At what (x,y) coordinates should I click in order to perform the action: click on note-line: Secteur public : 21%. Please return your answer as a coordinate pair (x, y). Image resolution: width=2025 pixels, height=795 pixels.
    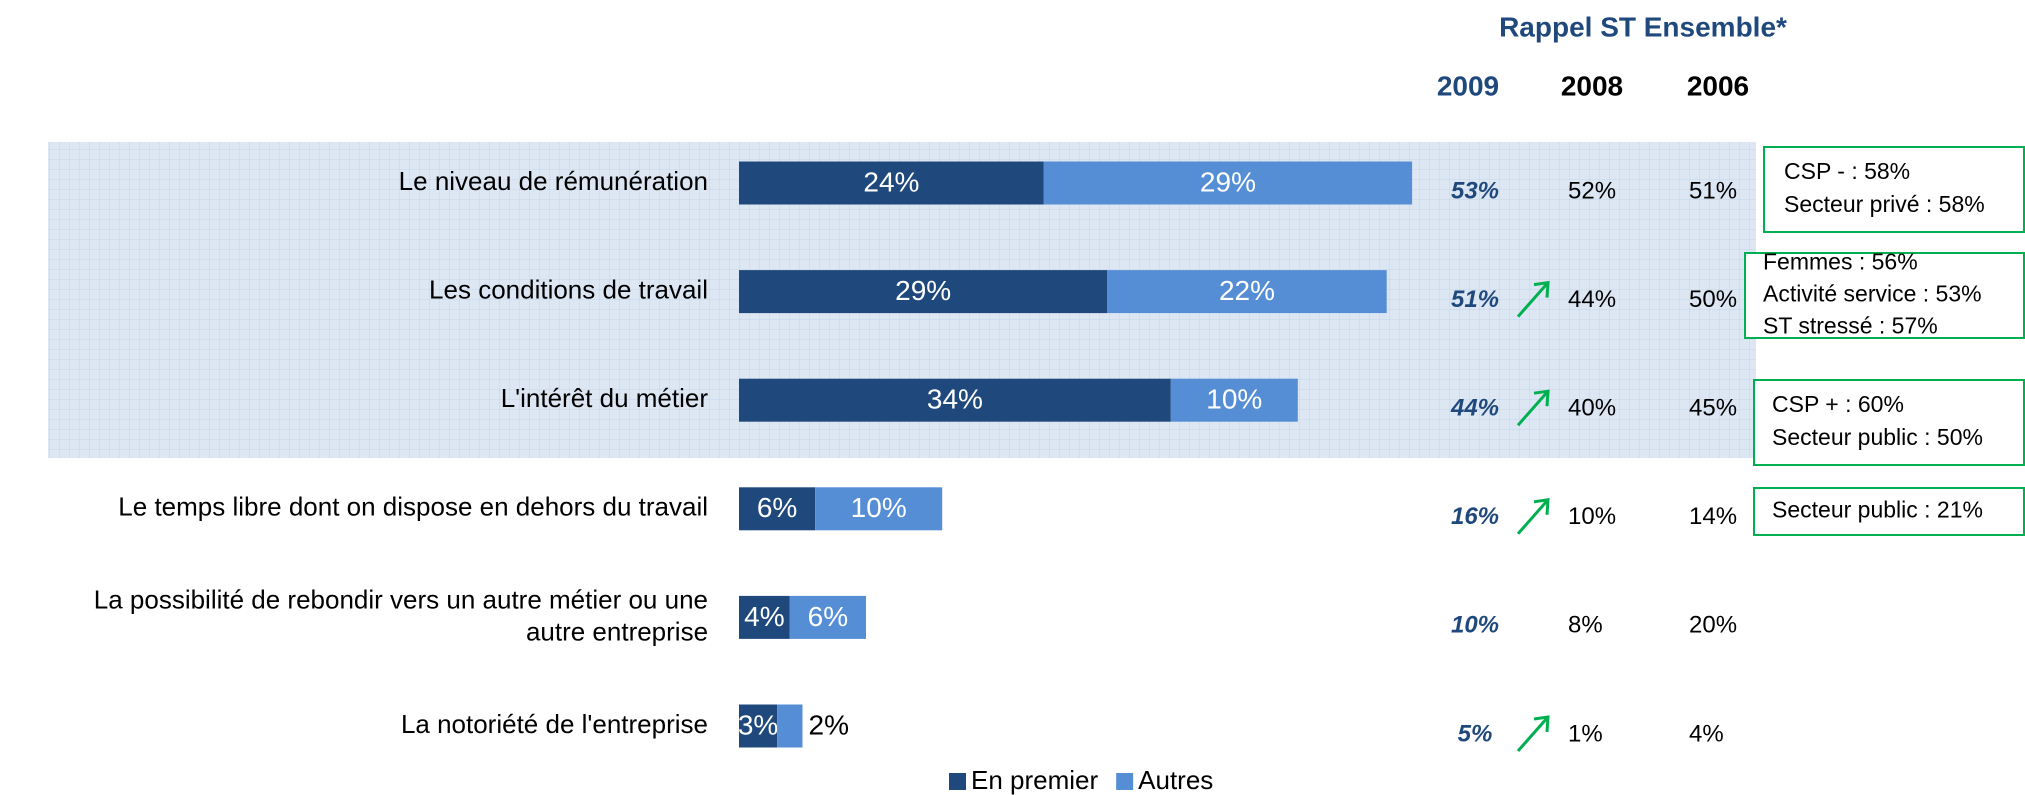
    Looking at the image, I should click on (1877, 510).